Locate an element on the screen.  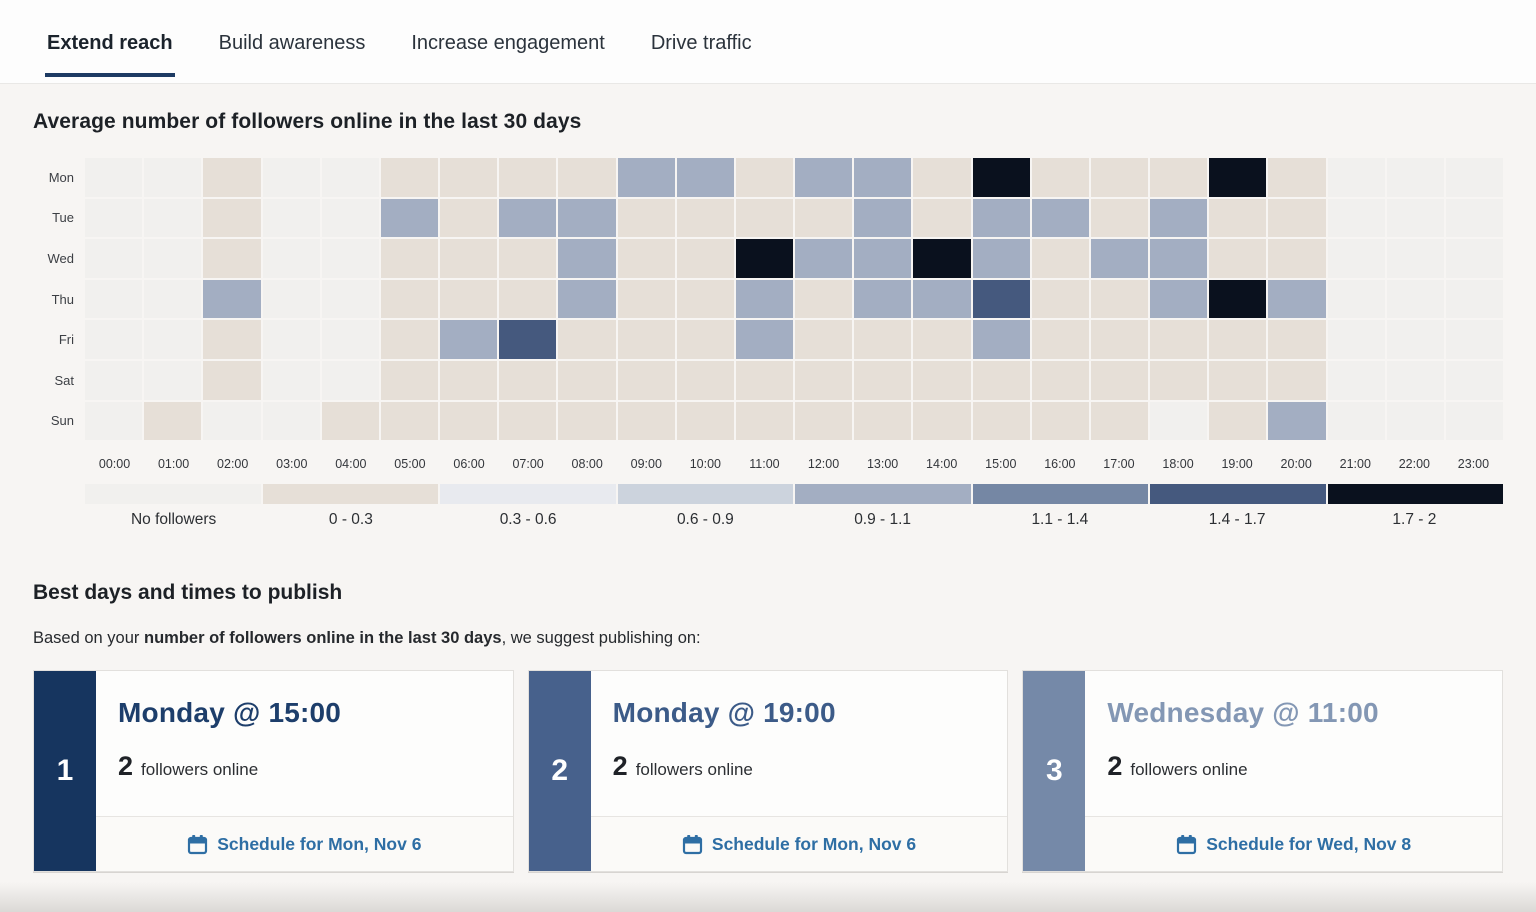
hour-label: 06:00 is located at coordinates (469, 464).